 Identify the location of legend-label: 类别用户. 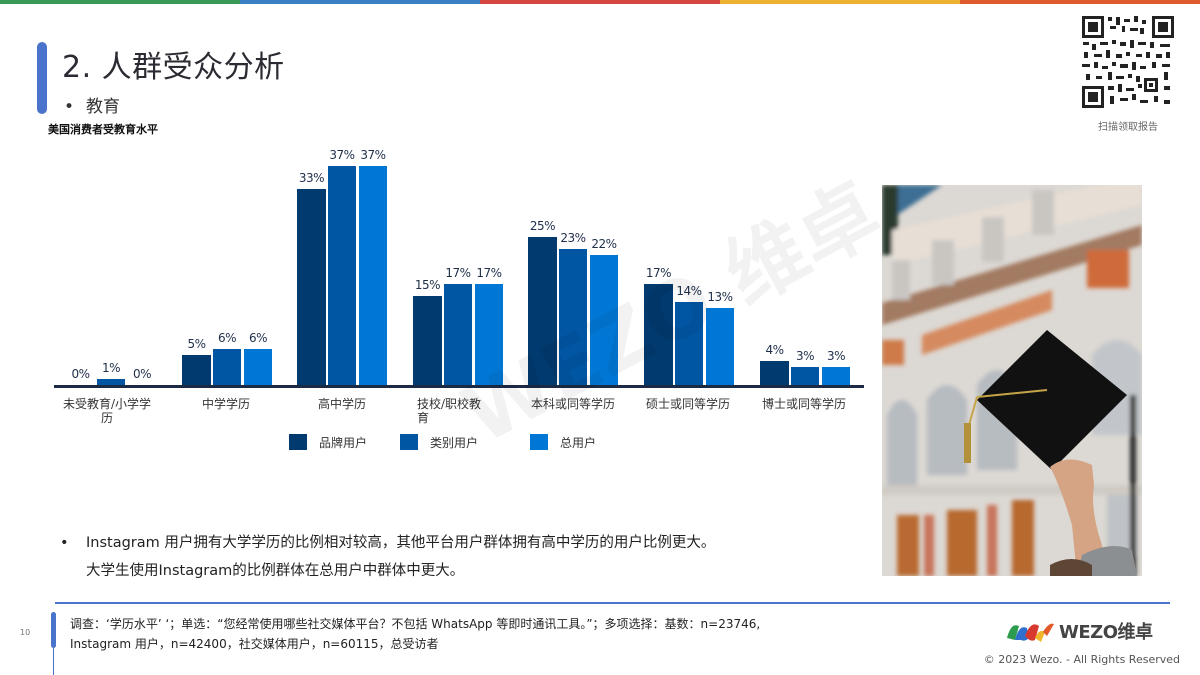
(454, 442).